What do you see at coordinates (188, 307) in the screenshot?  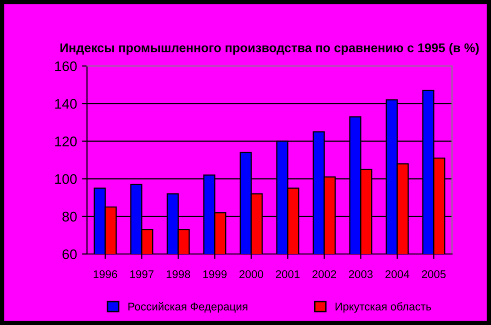 I see `legend-label: Российская Федерация` at bounding box center [188, 307].